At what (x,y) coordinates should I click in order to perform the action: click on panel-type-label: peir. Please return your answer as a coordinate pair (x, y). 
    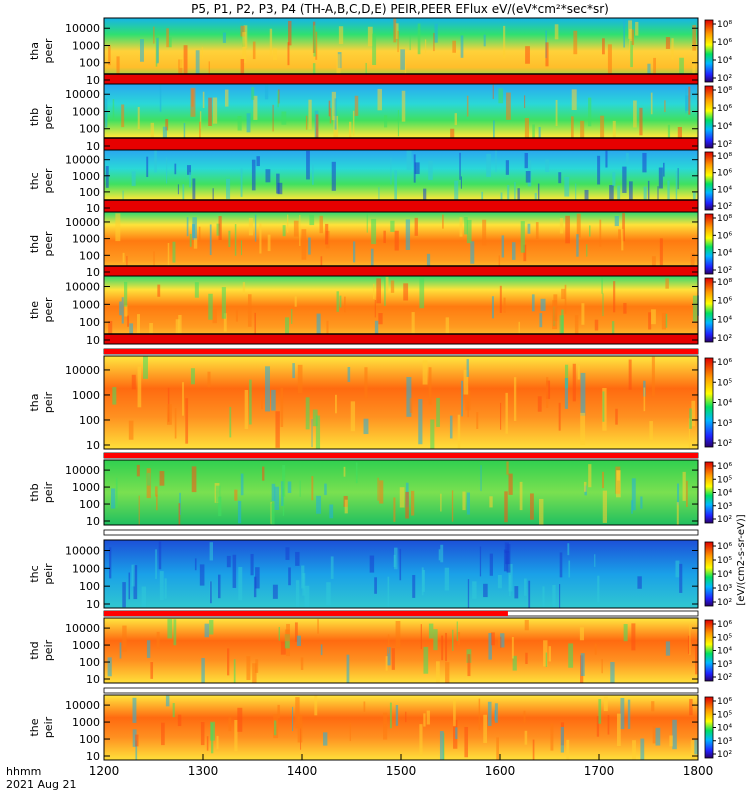
    Looking at the image, I should click on (48, 402).